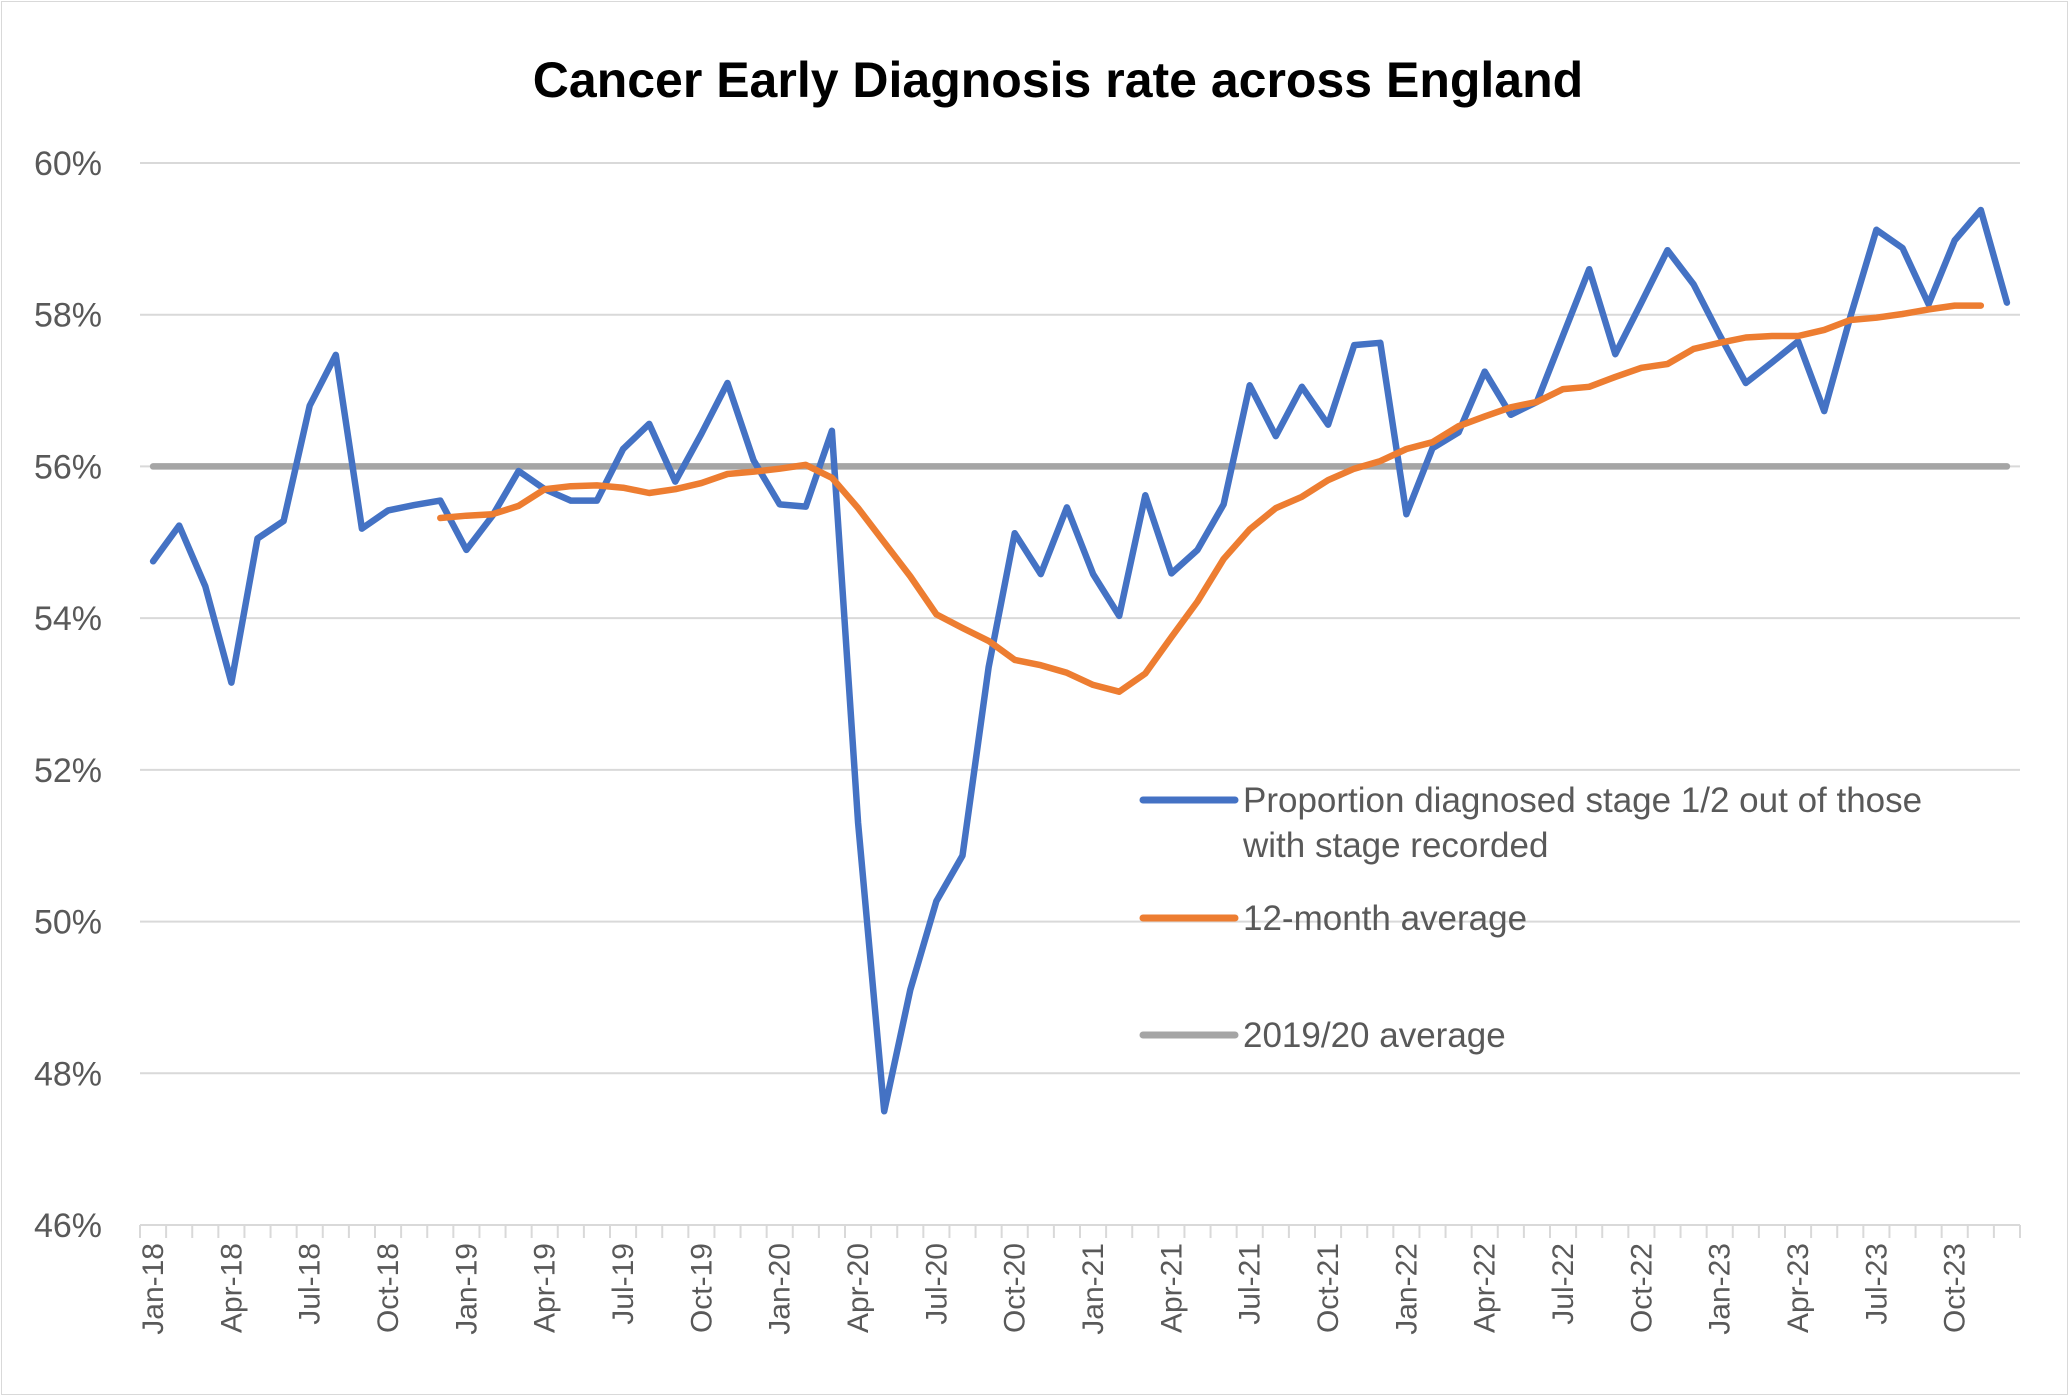  What do you see at coordinates (68, 467) in the screenshot?
I see `y-tick-label: 56%` at bounding box center [68, 467].